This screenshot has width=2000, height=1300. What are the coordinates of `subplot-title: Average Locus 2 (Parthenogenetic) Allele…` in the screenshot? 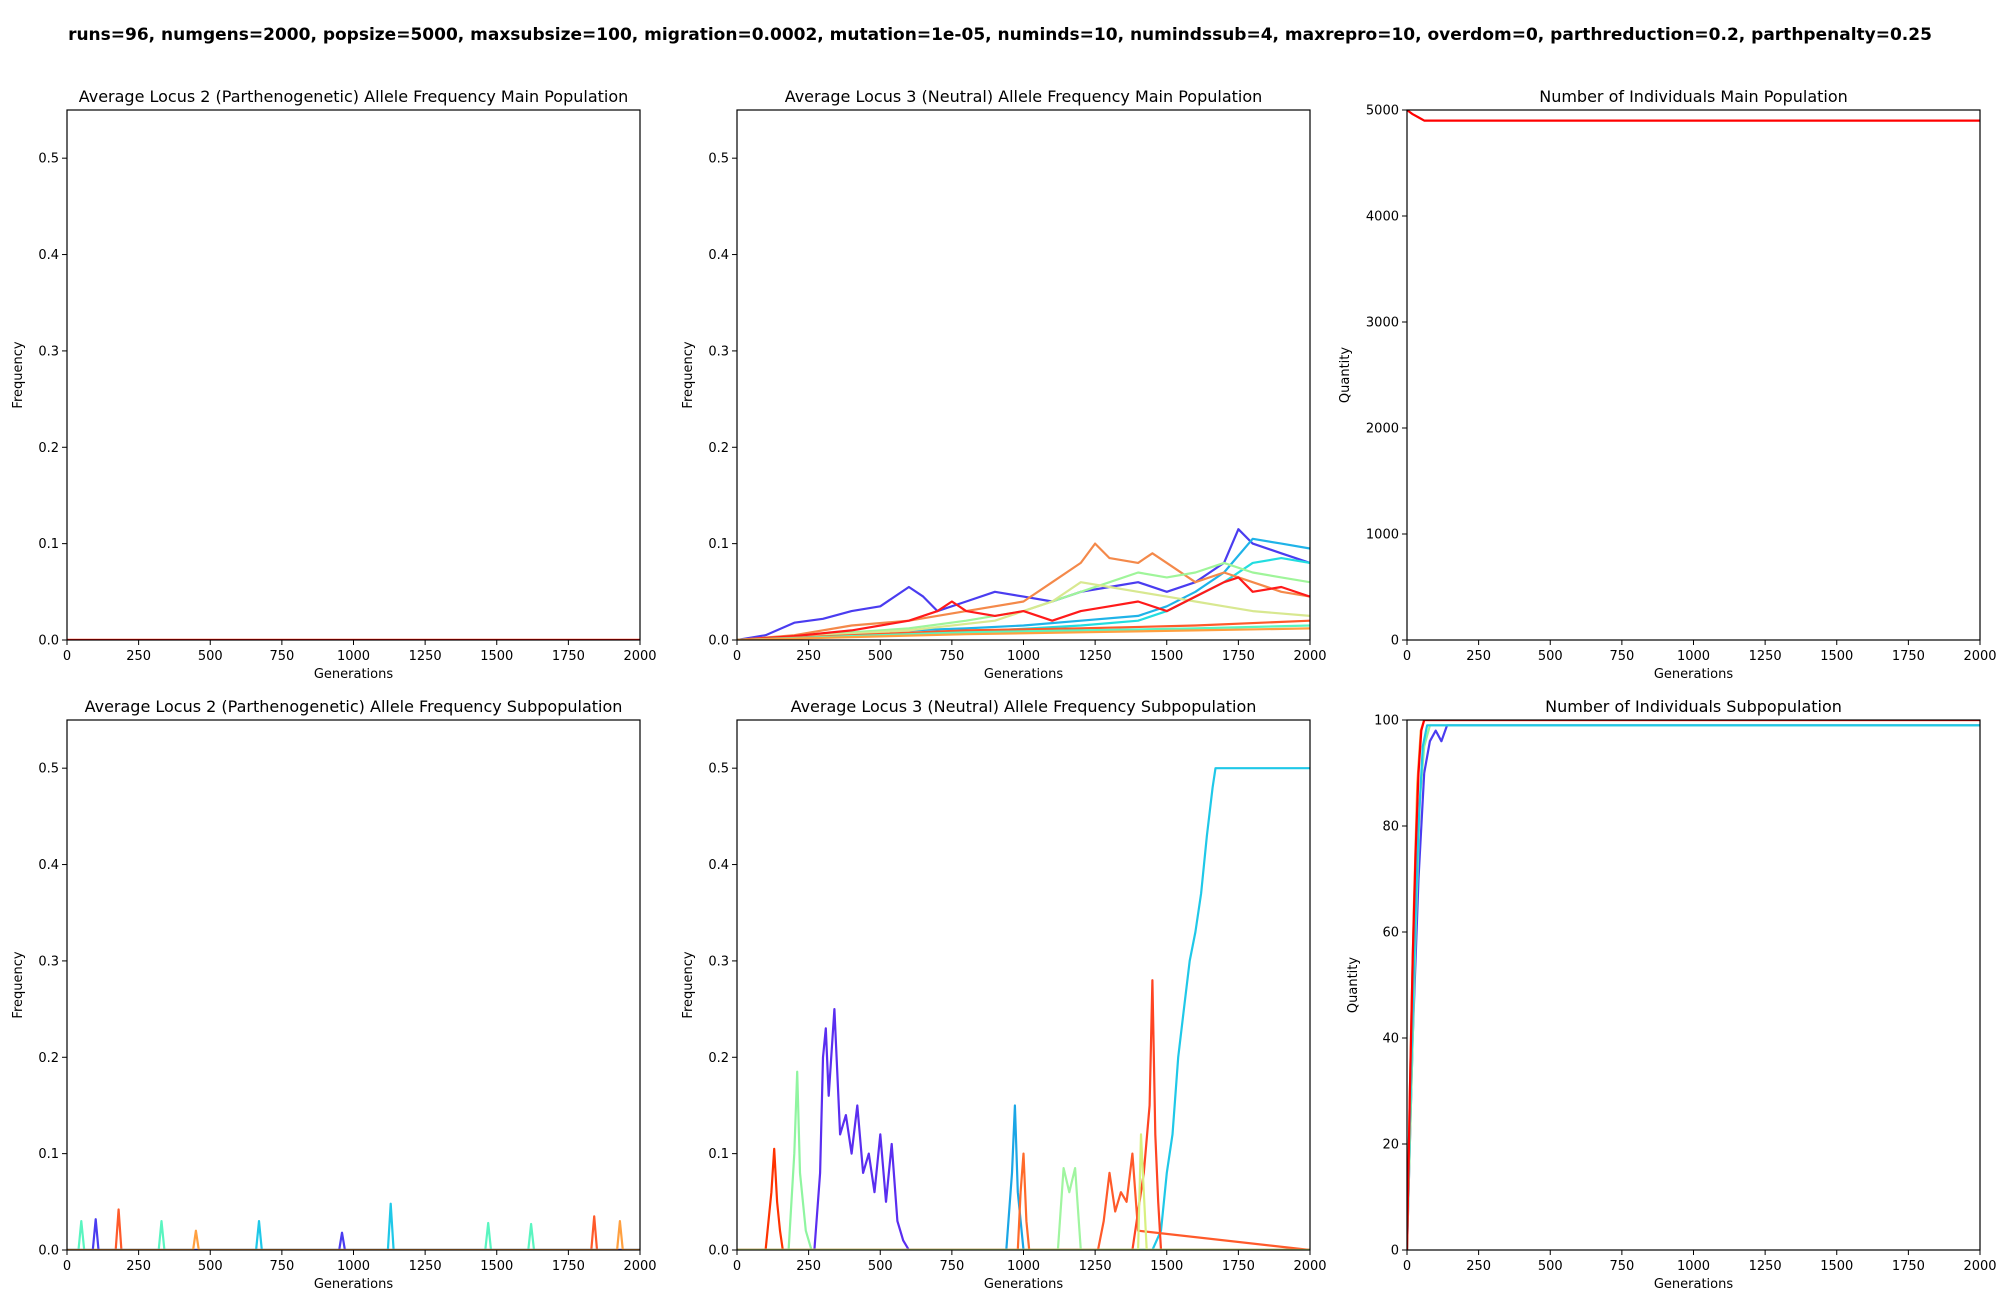 It's located at (354, 706).